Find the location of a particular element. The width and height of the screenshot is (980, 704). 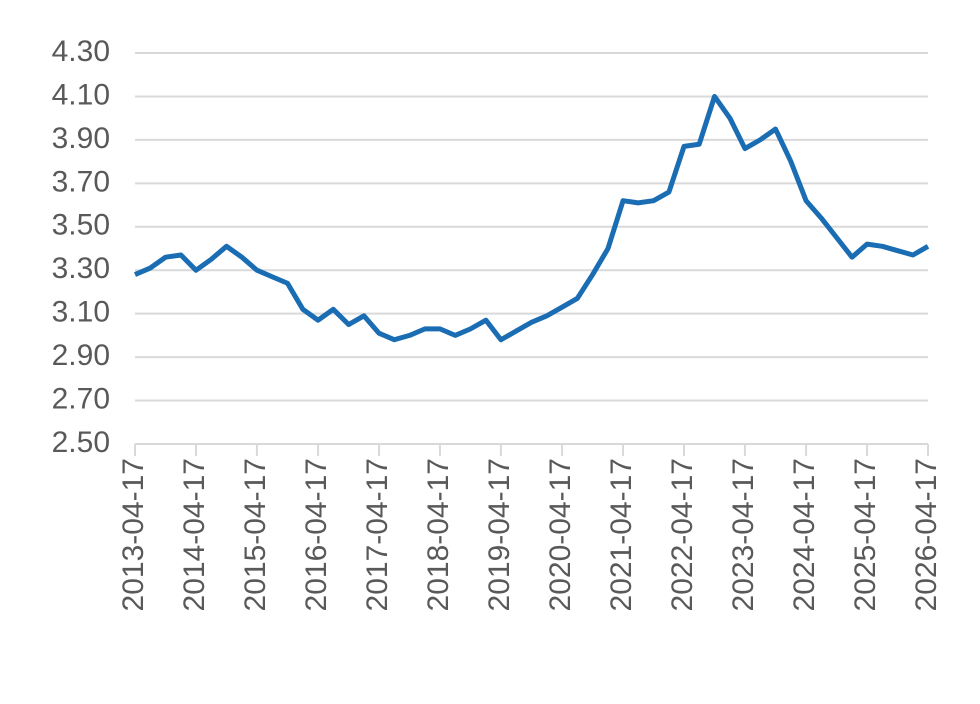

y-tick-label: 4.30 is located at coordinates (81, 51).